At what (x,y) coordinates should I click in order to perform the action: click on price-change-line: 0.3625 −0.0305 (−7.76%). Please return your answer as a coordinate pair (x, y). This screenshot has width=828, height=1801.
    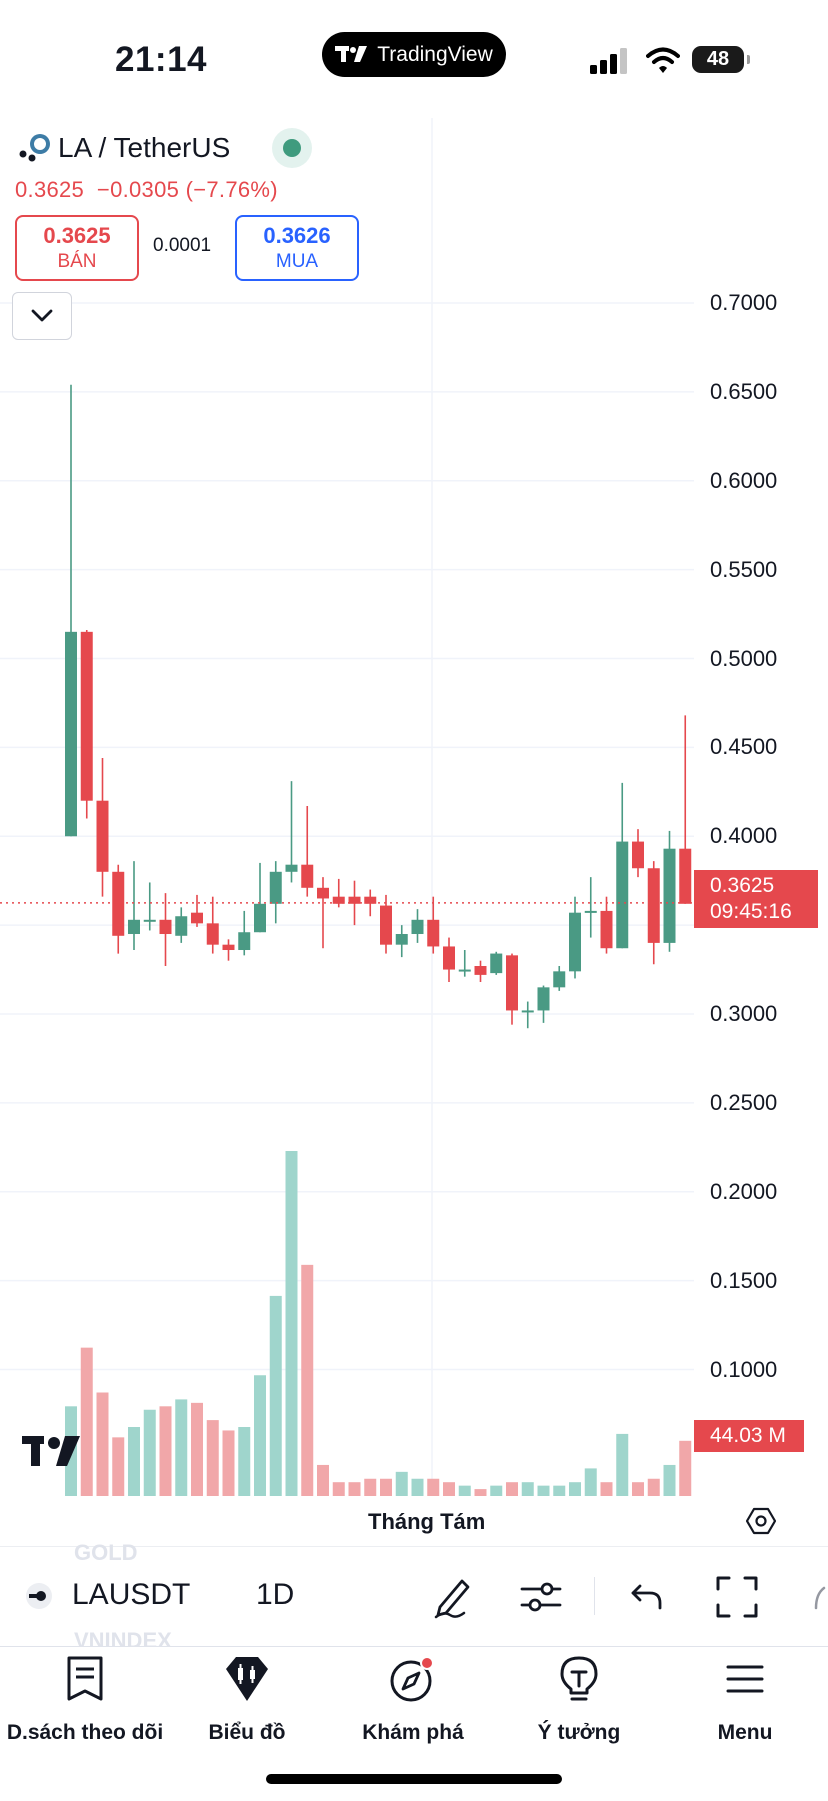
    Looking at the image, I should click on (146, 190).